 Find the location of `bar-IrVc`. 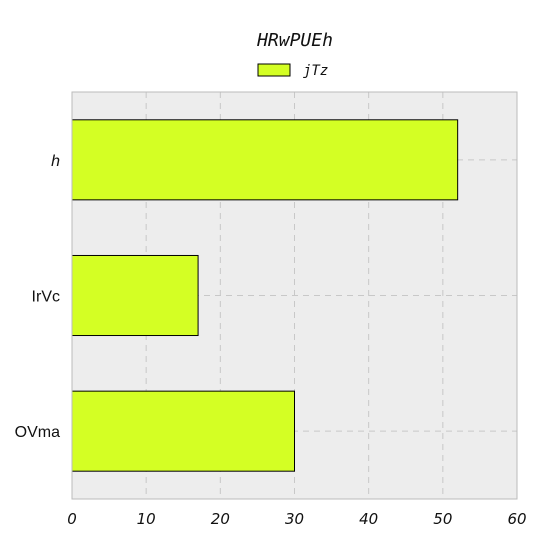

bar-IrVc is located at coordinates (135, 295).